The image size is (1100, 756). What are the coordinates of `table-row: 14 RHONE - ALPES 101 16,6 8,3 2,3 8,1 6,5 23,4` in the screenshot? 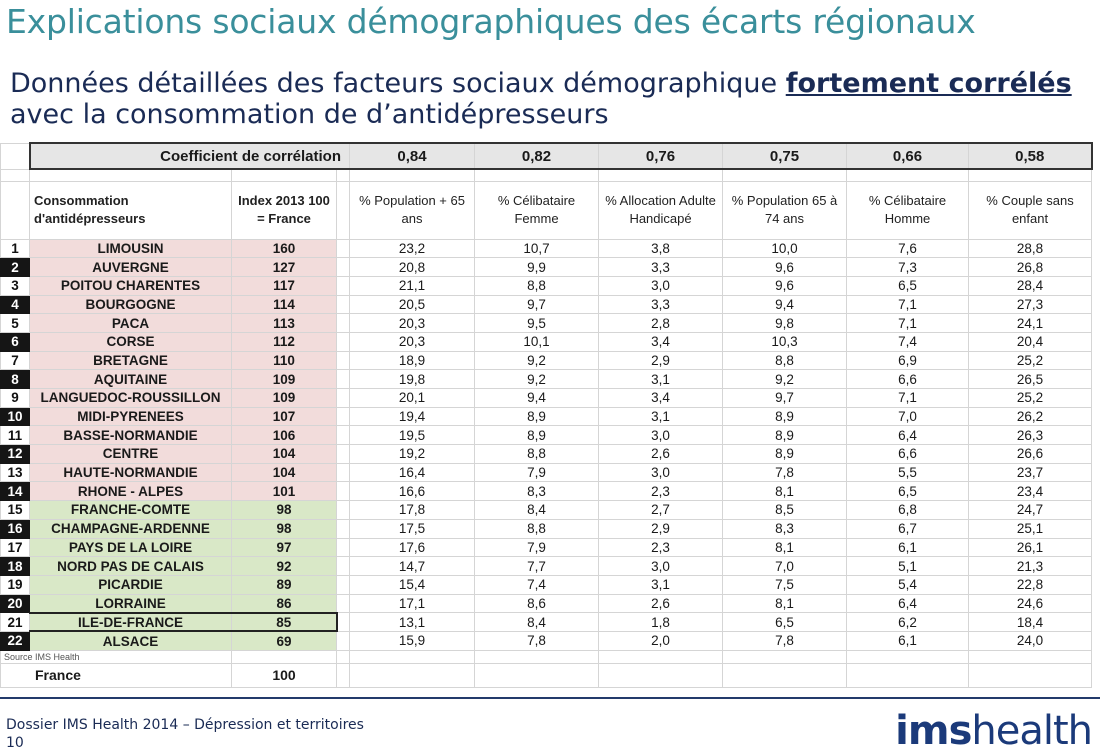 It's located at (546, 491).